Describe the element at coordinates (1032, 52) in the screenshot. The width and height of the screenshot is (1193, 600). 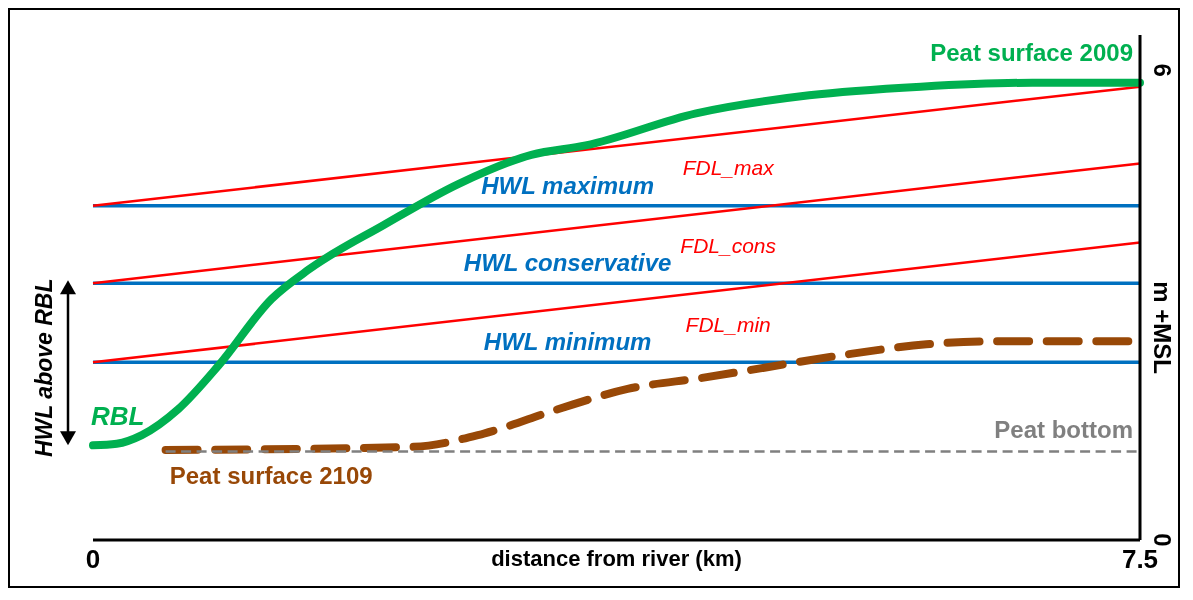
I see `series-label: Peat surface 2009` at that location.